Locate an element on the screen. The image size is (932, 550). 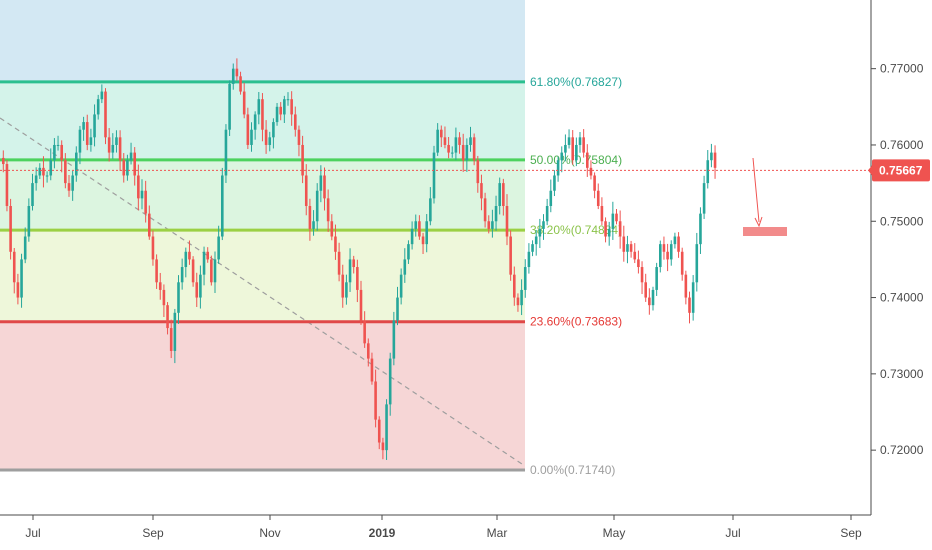
fib-label-0: 61.80%(0.76827) is located at coordinates (576, 82).